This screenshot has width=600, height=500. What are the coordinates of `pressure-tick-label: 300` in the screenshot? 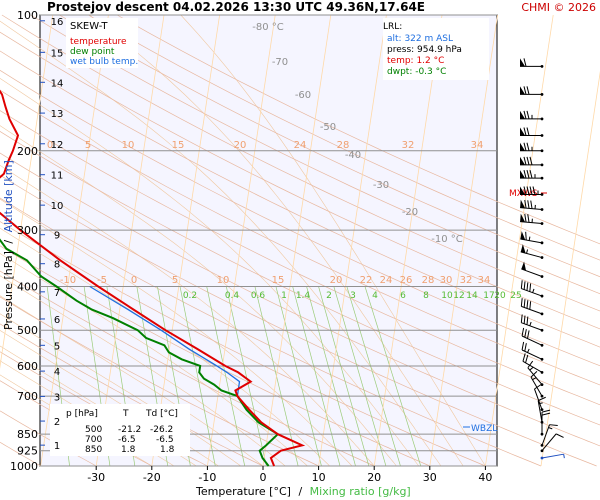 It's located at (27, 230).